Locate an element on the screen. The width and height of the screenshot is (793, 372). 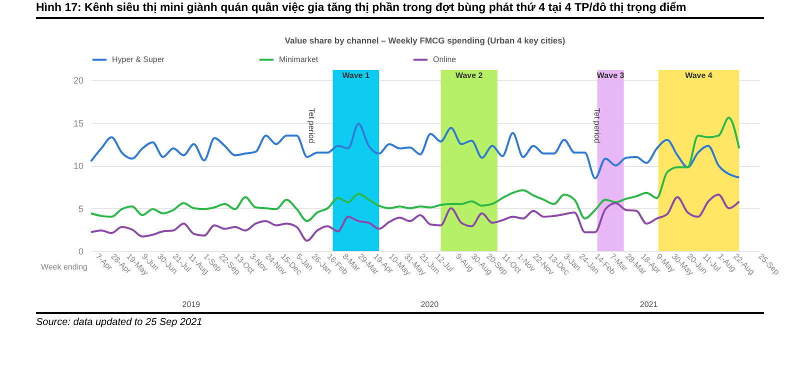
band-label: Wave 2 is located at coordinates (469, 75).